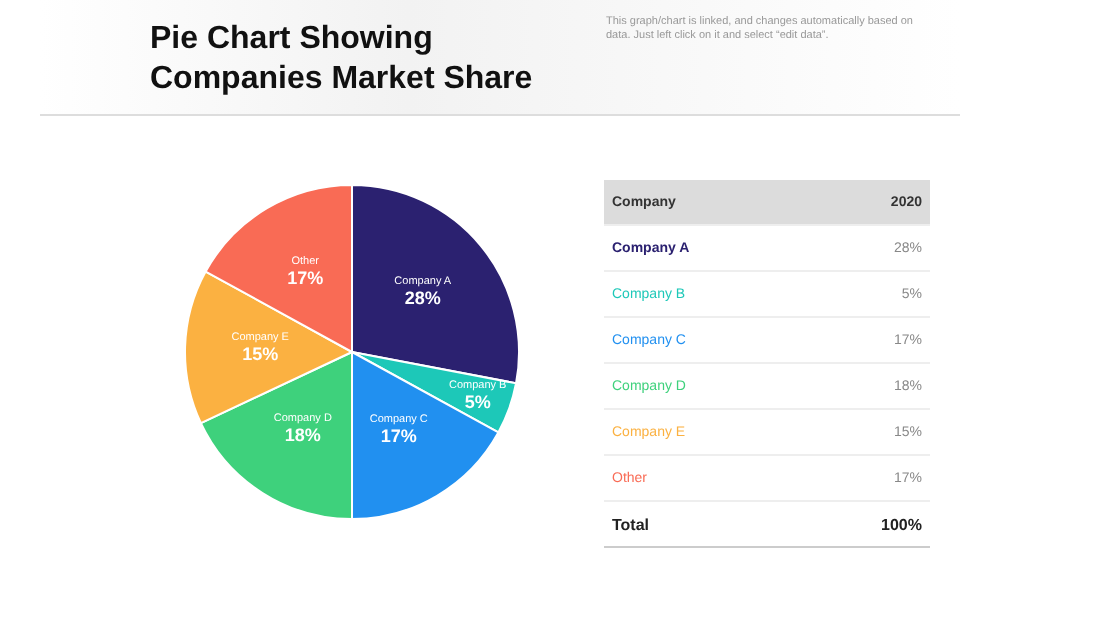 Image resolution: width=1120 pixels, height=630 pixels. Describe the element at coordinates (302, 434) in the screenshot. I see `data-label: 18%` at that location.